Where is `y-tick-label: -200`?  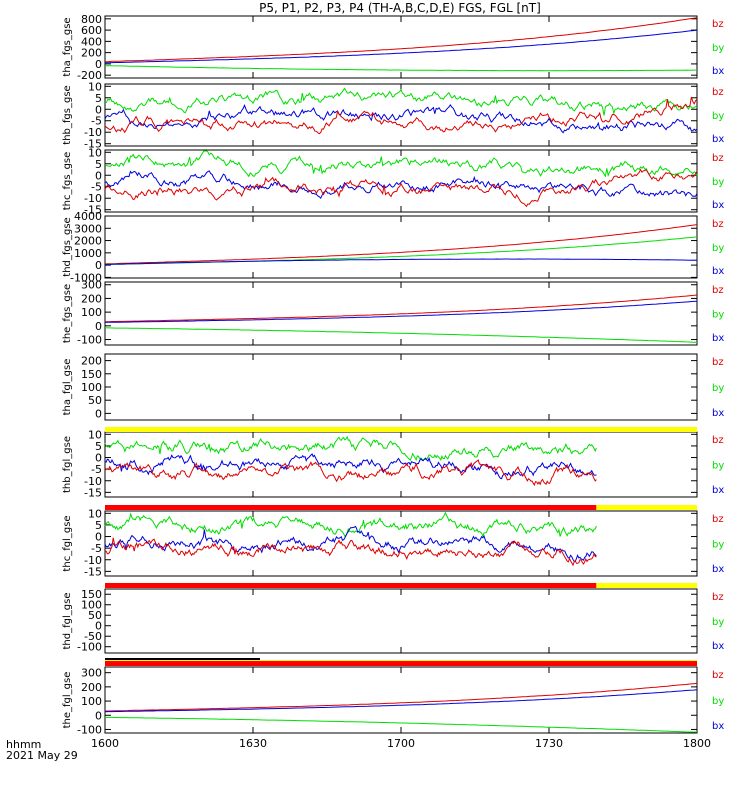 y-tick-label: -200 is located at coordinates (89, 75).